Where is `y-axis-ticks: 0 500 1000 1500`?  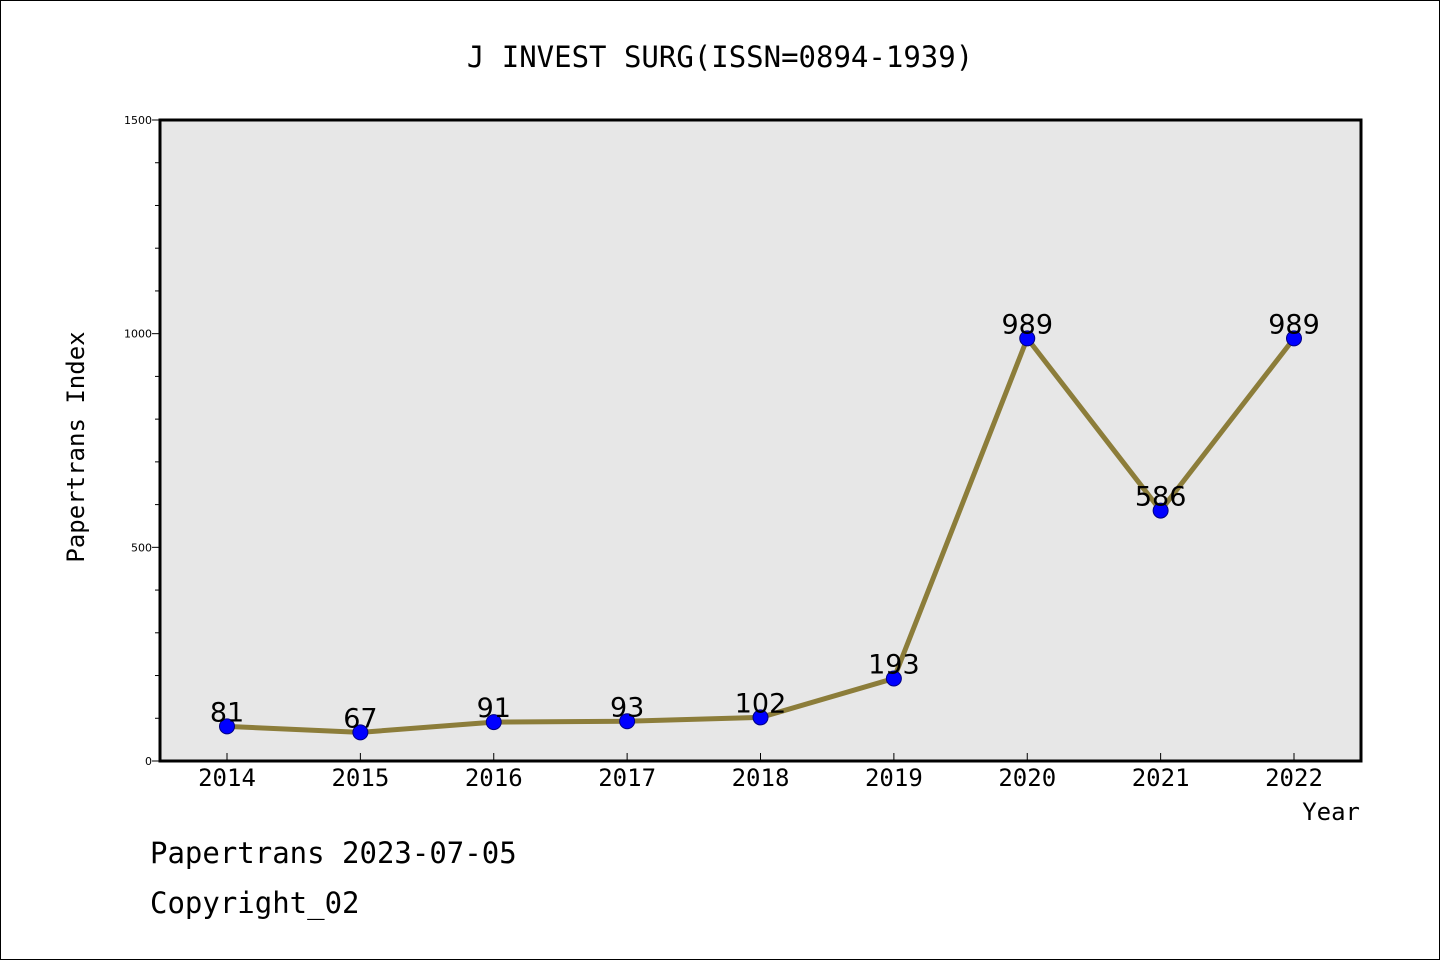 y-axis-ticks: 0 500 1000 1500 is located at coordinates (142, 441).